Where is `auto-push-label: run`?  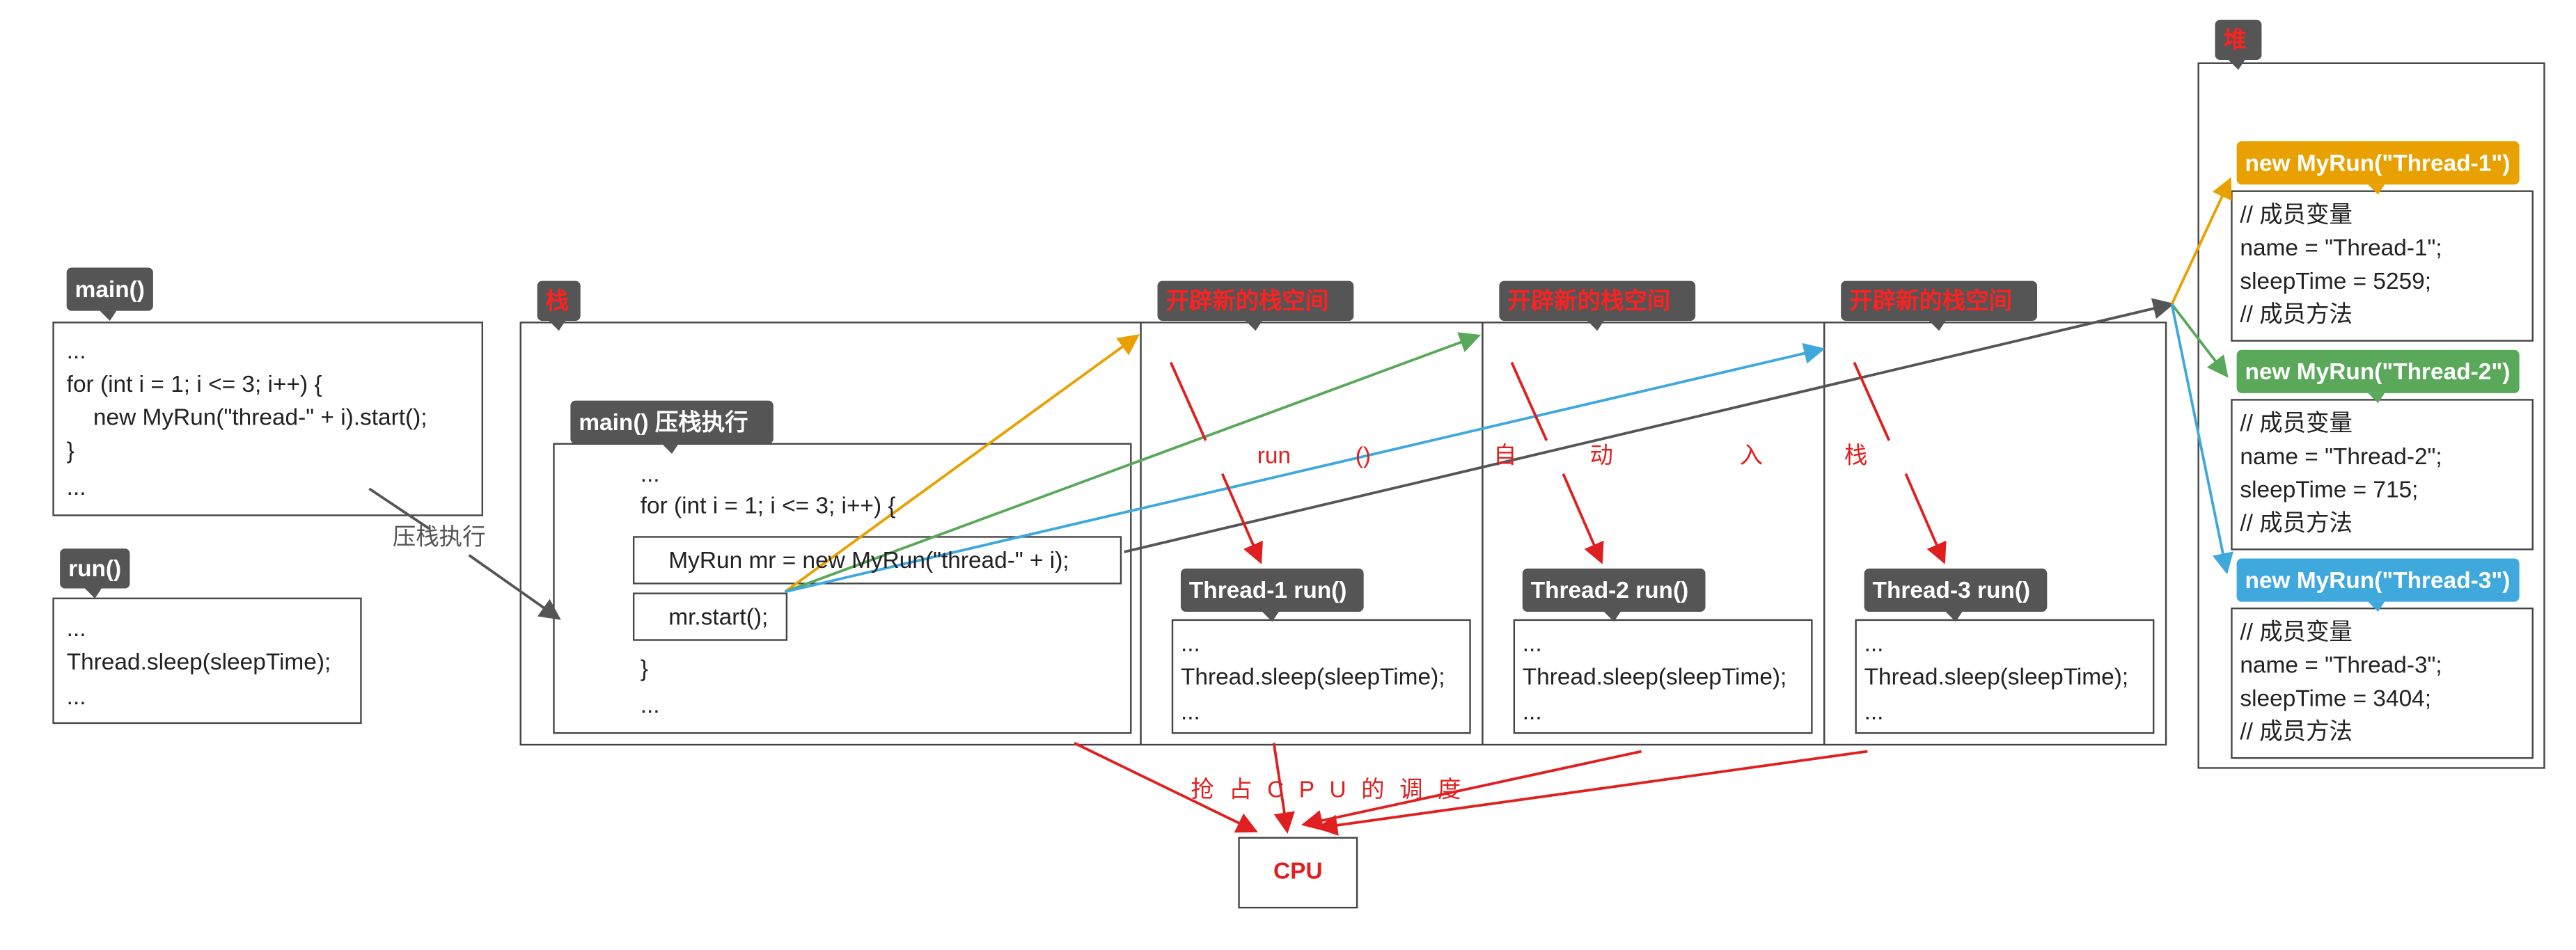 auto-push-label: run is located at coordinates (1274, 456).